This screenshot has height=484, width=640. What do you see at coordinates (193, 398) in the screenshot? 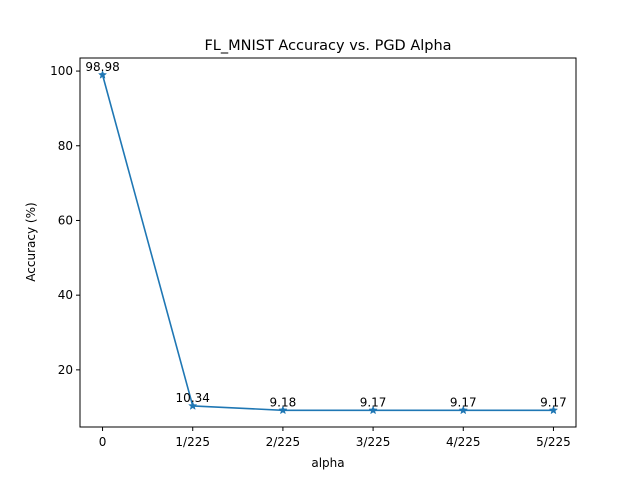
I see `data-label: 10.34` at bounding box center [193, 398].